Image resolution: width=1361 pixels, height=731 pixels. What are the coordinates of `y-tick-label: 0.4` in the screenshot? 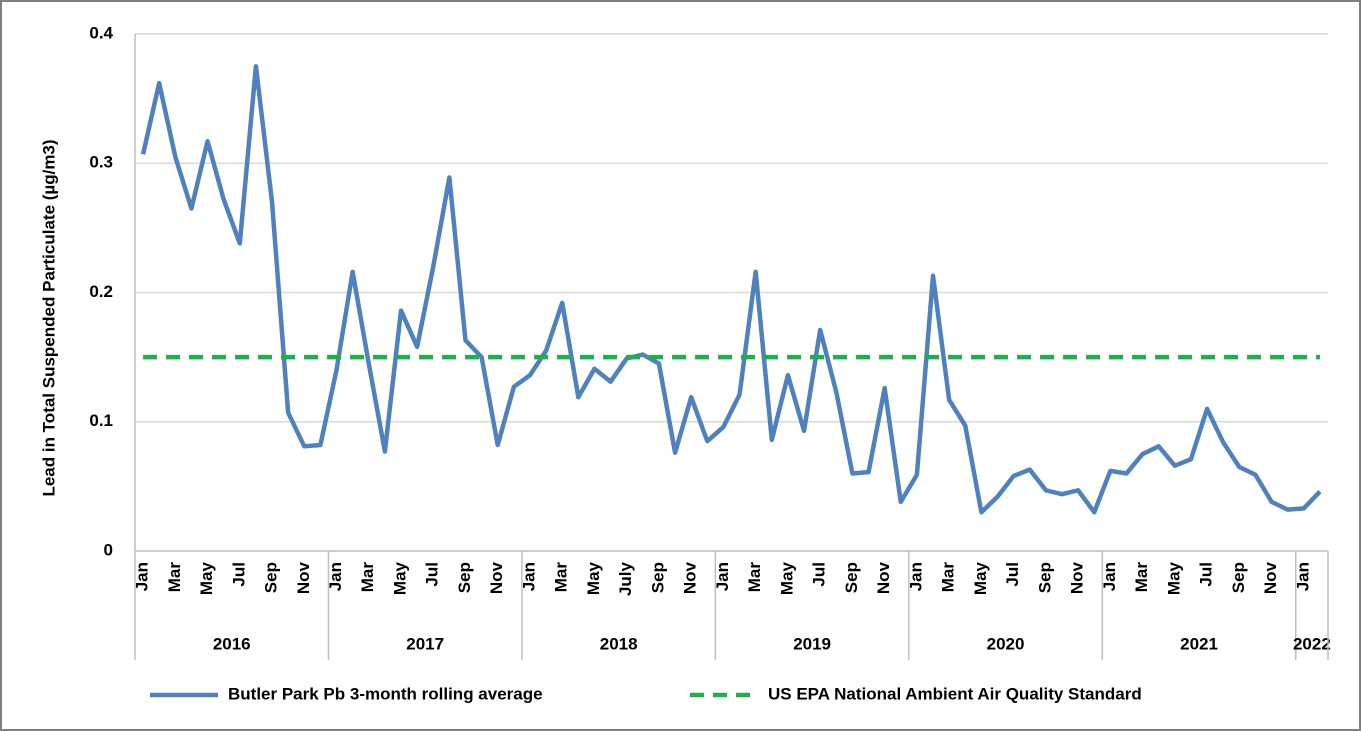 It's located at (101, 32).